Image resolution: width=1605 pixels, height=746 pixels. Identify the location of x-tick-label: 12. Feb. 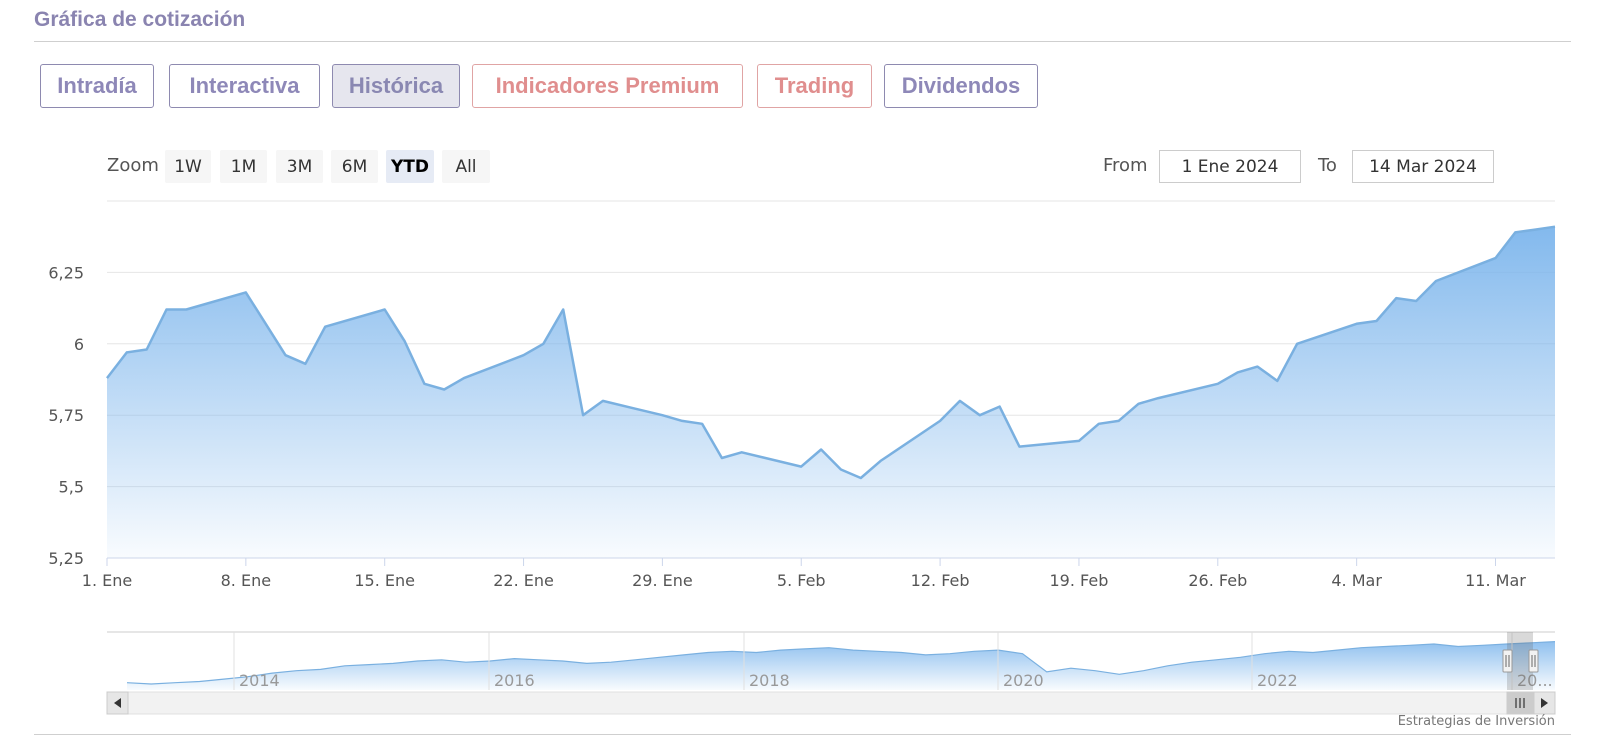
(940, 580).